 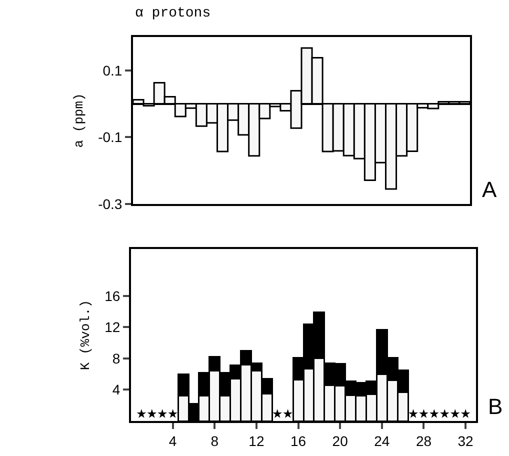 What do you see at coordinates (116, 358) in the screenshot?
I see `y-tick-label: 8` at bounding box center [116, 358].